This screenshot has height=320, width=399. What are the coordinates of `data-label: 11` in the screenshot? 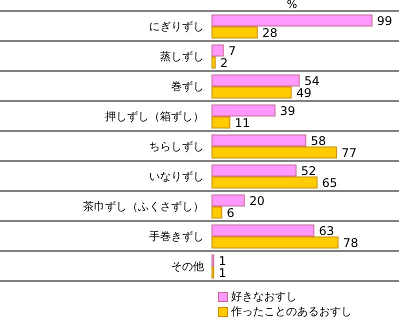 It's located at (242, 123).